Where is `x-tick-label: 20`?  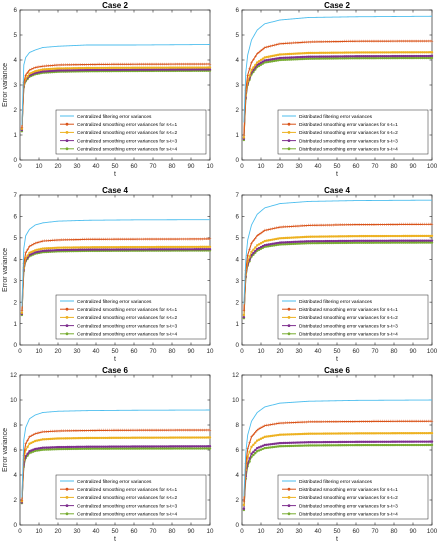 x-tick-label: 20 is located at coordinates (58, 166).